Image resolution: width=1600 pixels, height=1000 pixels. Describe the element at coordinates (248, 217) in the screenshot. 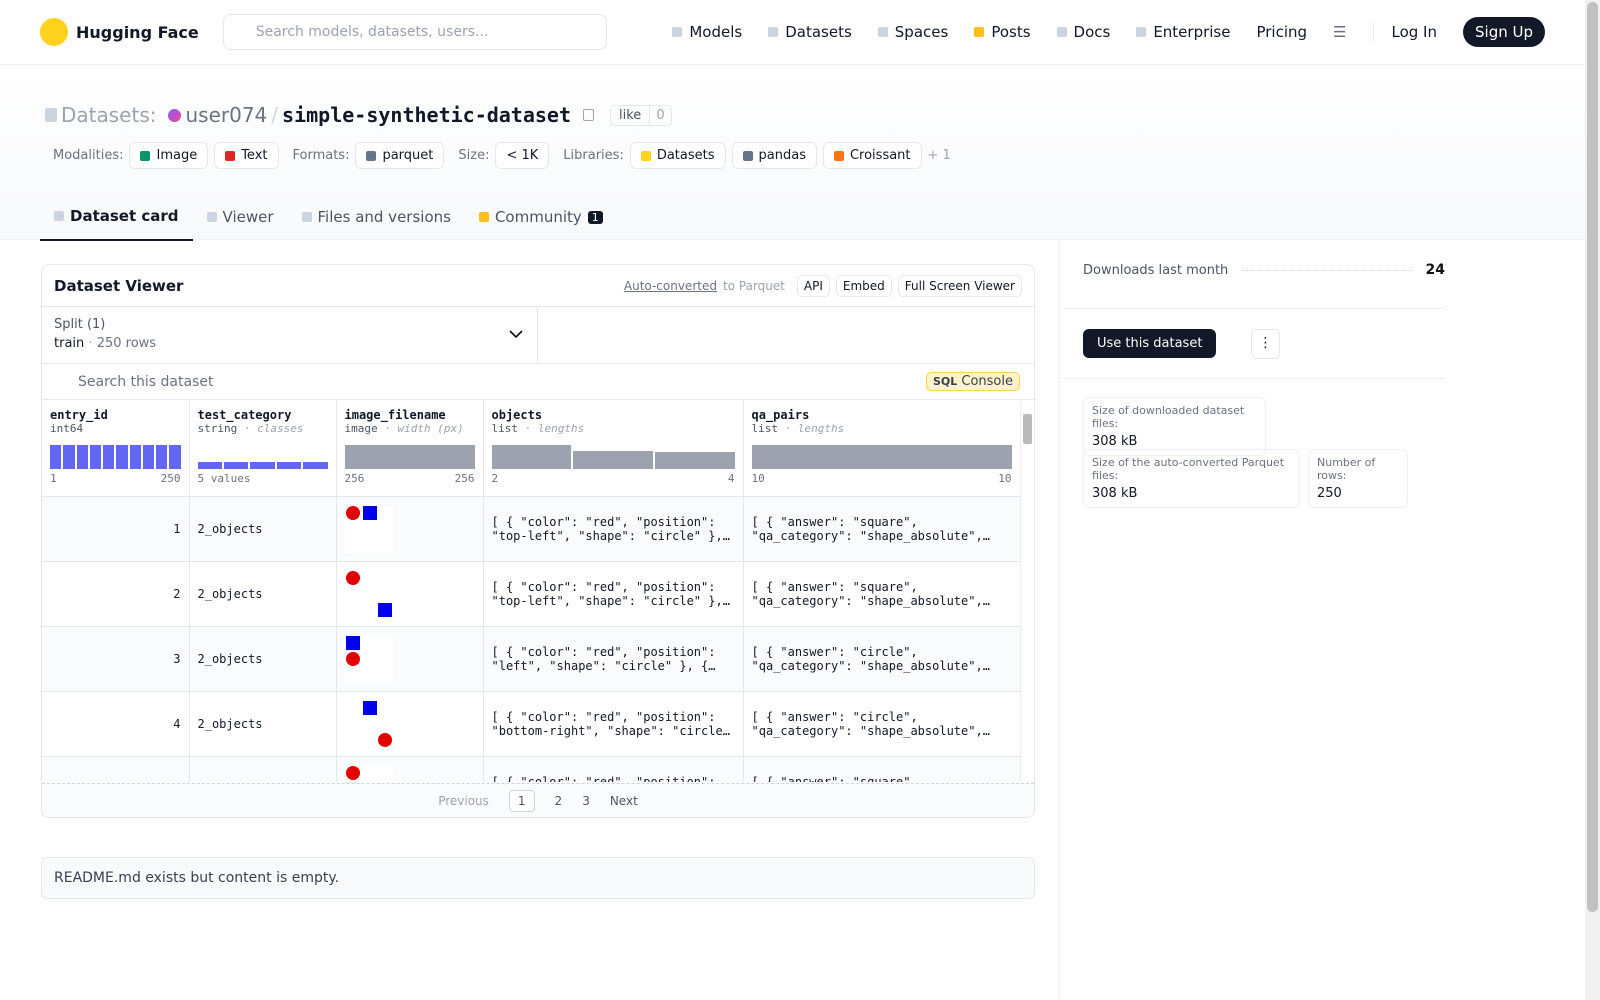

I see `tab-text: Viewer` at that location.